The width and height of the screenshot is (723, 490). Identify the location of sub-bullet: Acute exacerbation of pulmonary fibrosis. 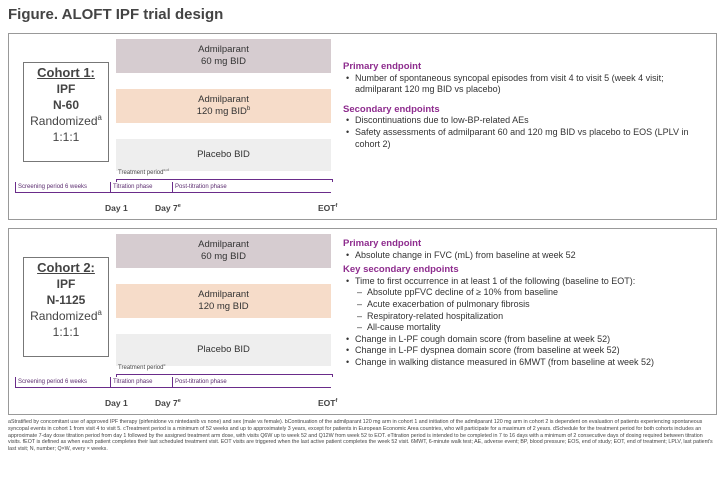
(527, 305).